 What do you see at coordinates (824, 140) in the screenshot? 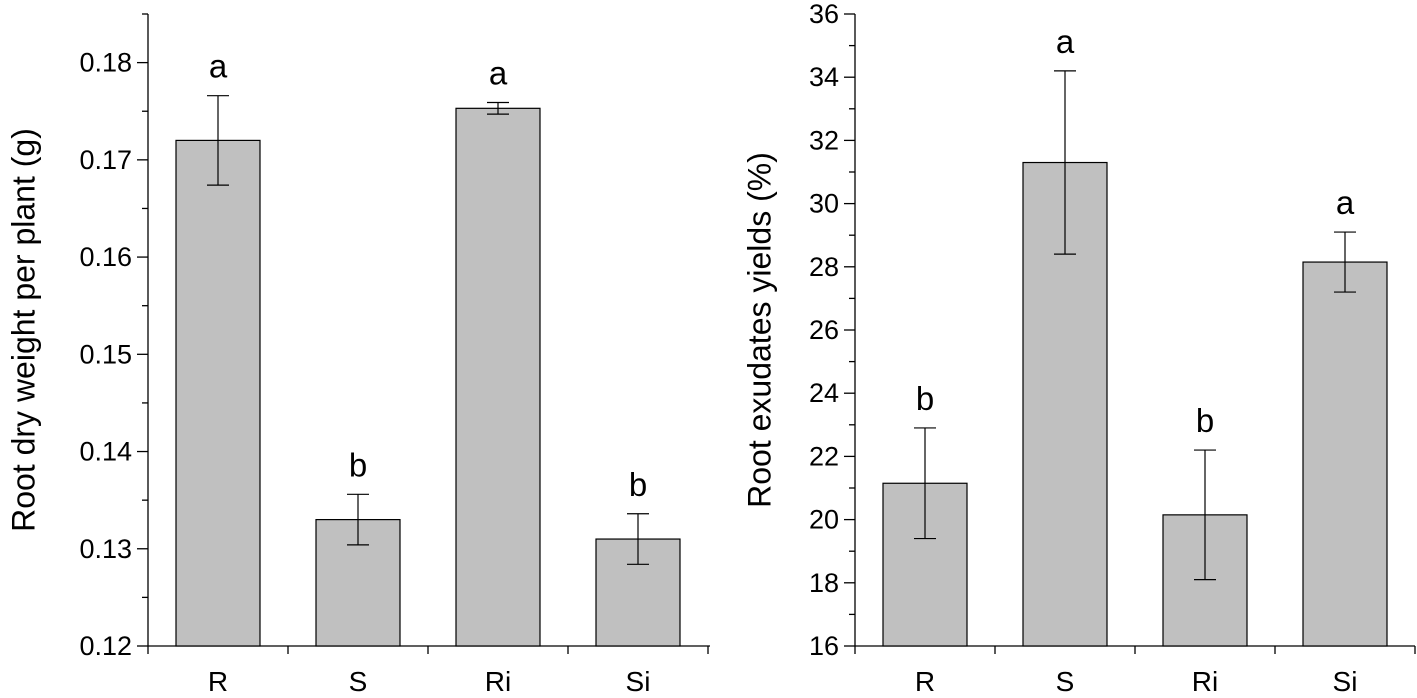
I see `y-tick-label: 32` at bounding box center [824, 140].